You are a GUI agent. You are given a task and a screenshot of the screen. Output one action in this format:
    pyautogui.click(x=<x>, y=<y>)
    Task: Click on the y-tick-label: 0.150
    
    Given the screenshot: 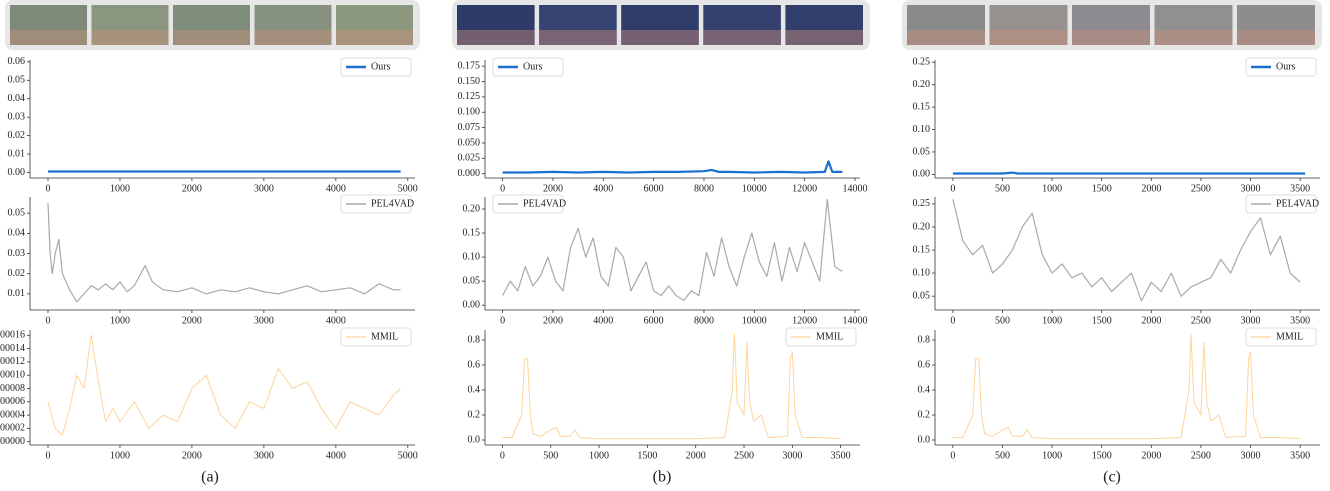 What is the action you would take?
    pyautogui.click(x=469, y=81)
    